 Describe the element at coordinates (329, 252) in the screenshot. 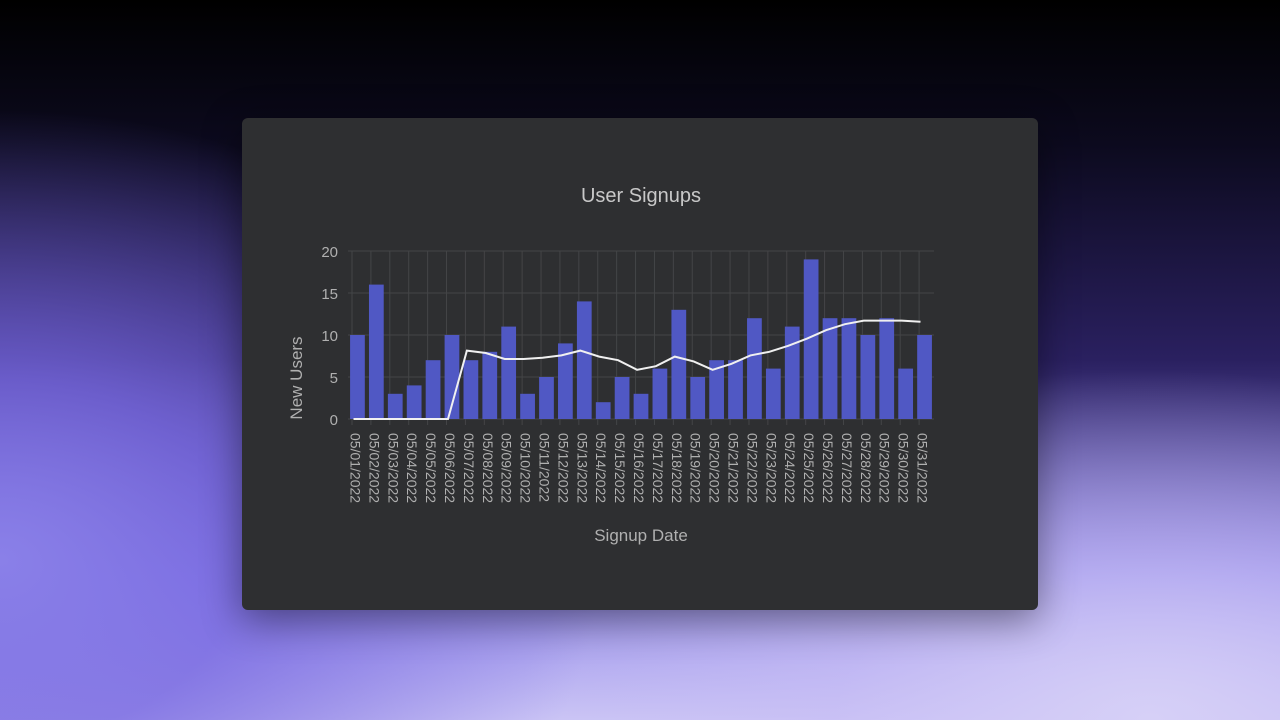

I see `y-tick-label: 20` at that location.